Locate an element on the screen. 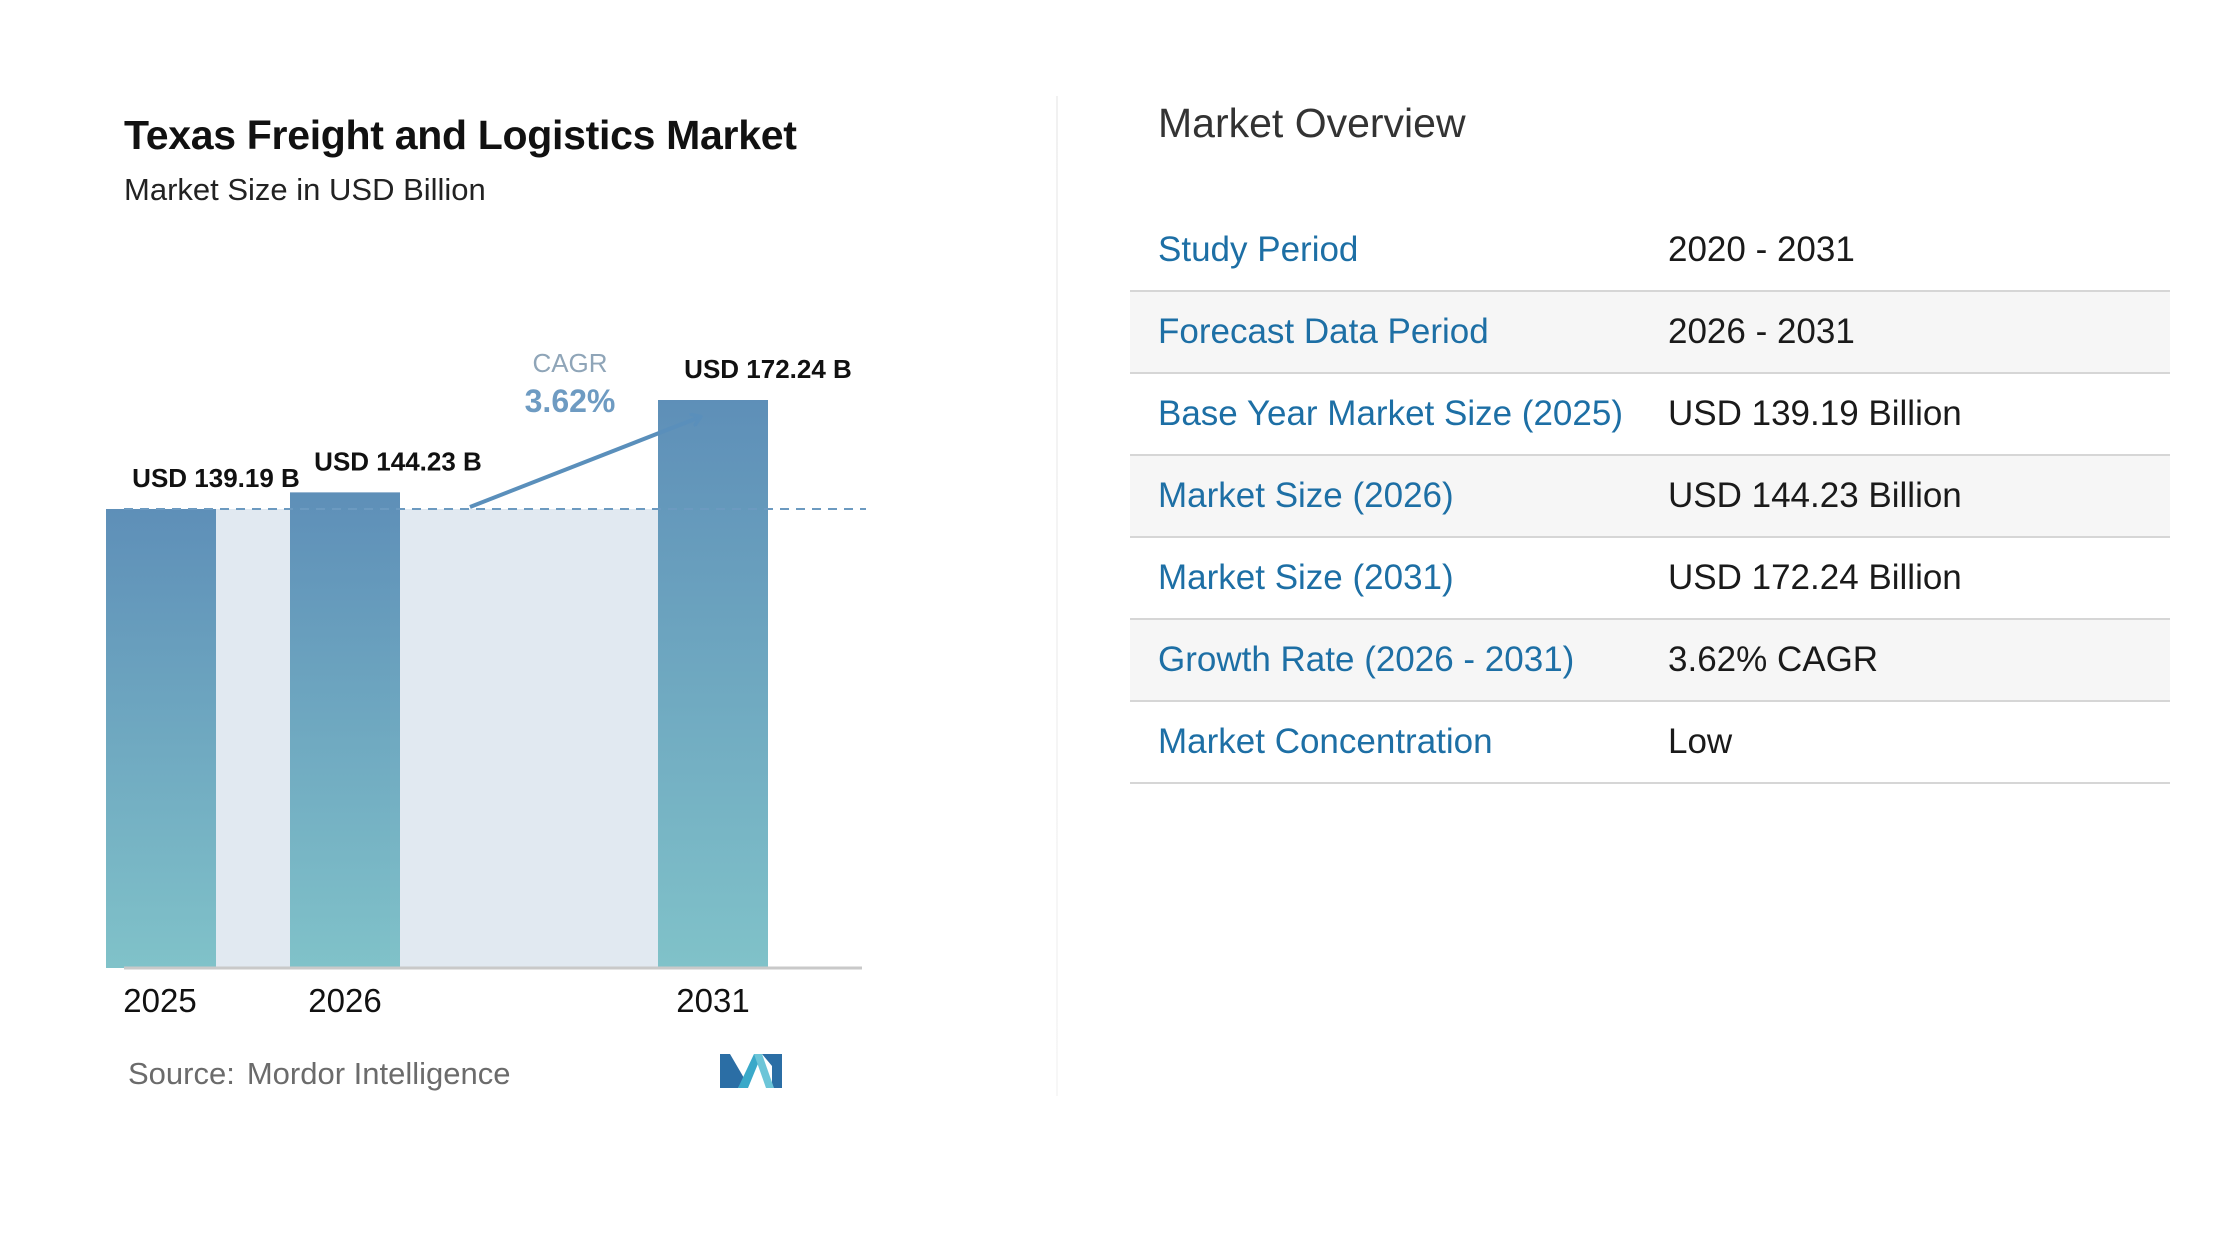 The image size is (2240, 1260). overview-row: Market Size (2026) USD 144.23 Billion is located at coordinates (1650, 496).